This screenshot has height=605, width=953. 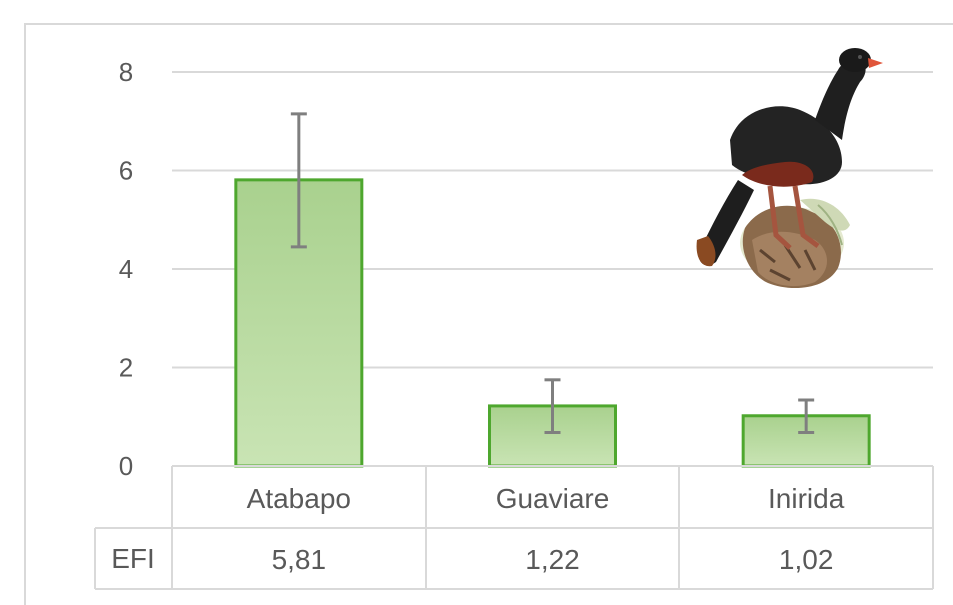 I want to click on error-bar-inirida, so click(x=806, y=416).